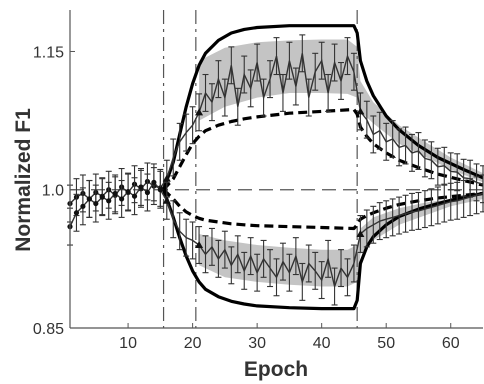 This screenshot has height=384, width=484. What do you see at coordinates (451, 343) in the screenshot?
I see `x-tick-label: 60` at bounding box center [451, 343].